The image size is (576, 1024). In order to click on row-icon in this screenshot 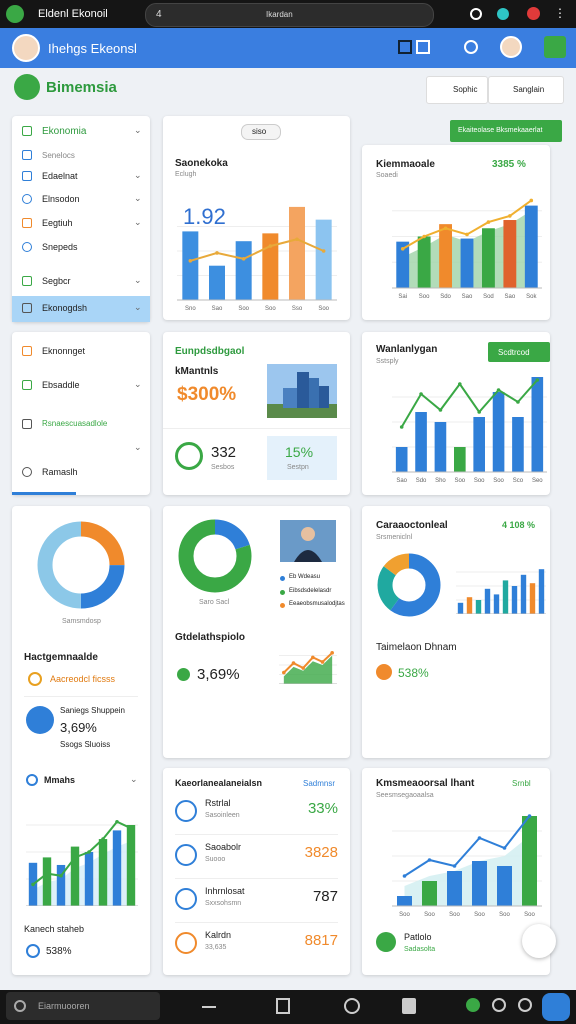, I will do `click(186, 855)`.